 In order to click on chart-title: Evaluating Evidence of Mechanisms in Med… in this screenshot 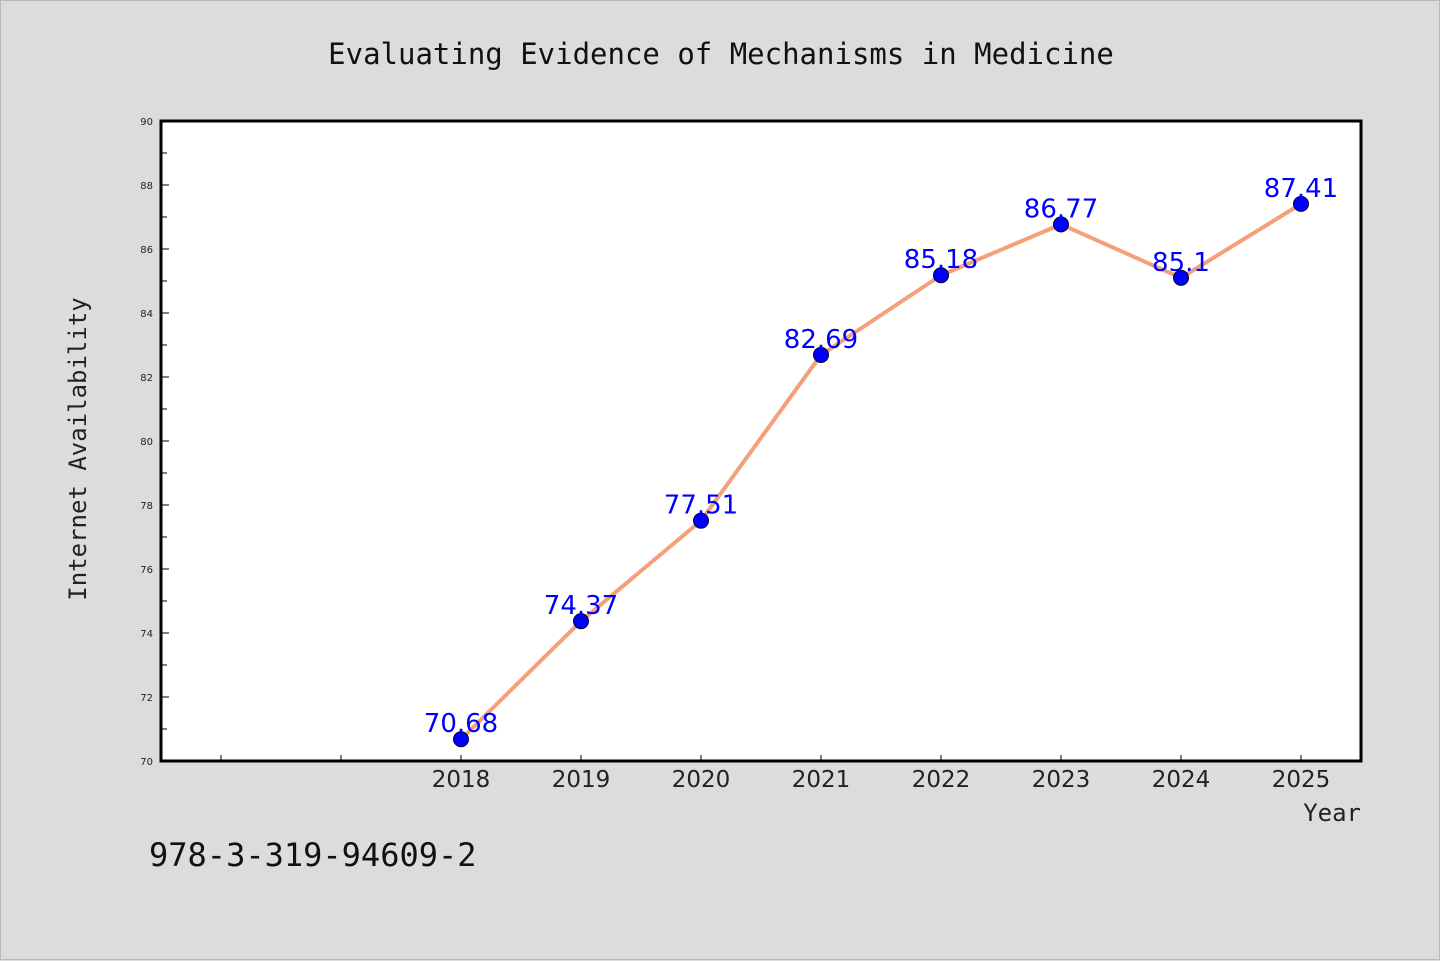, I will do `click(721, 54)`.